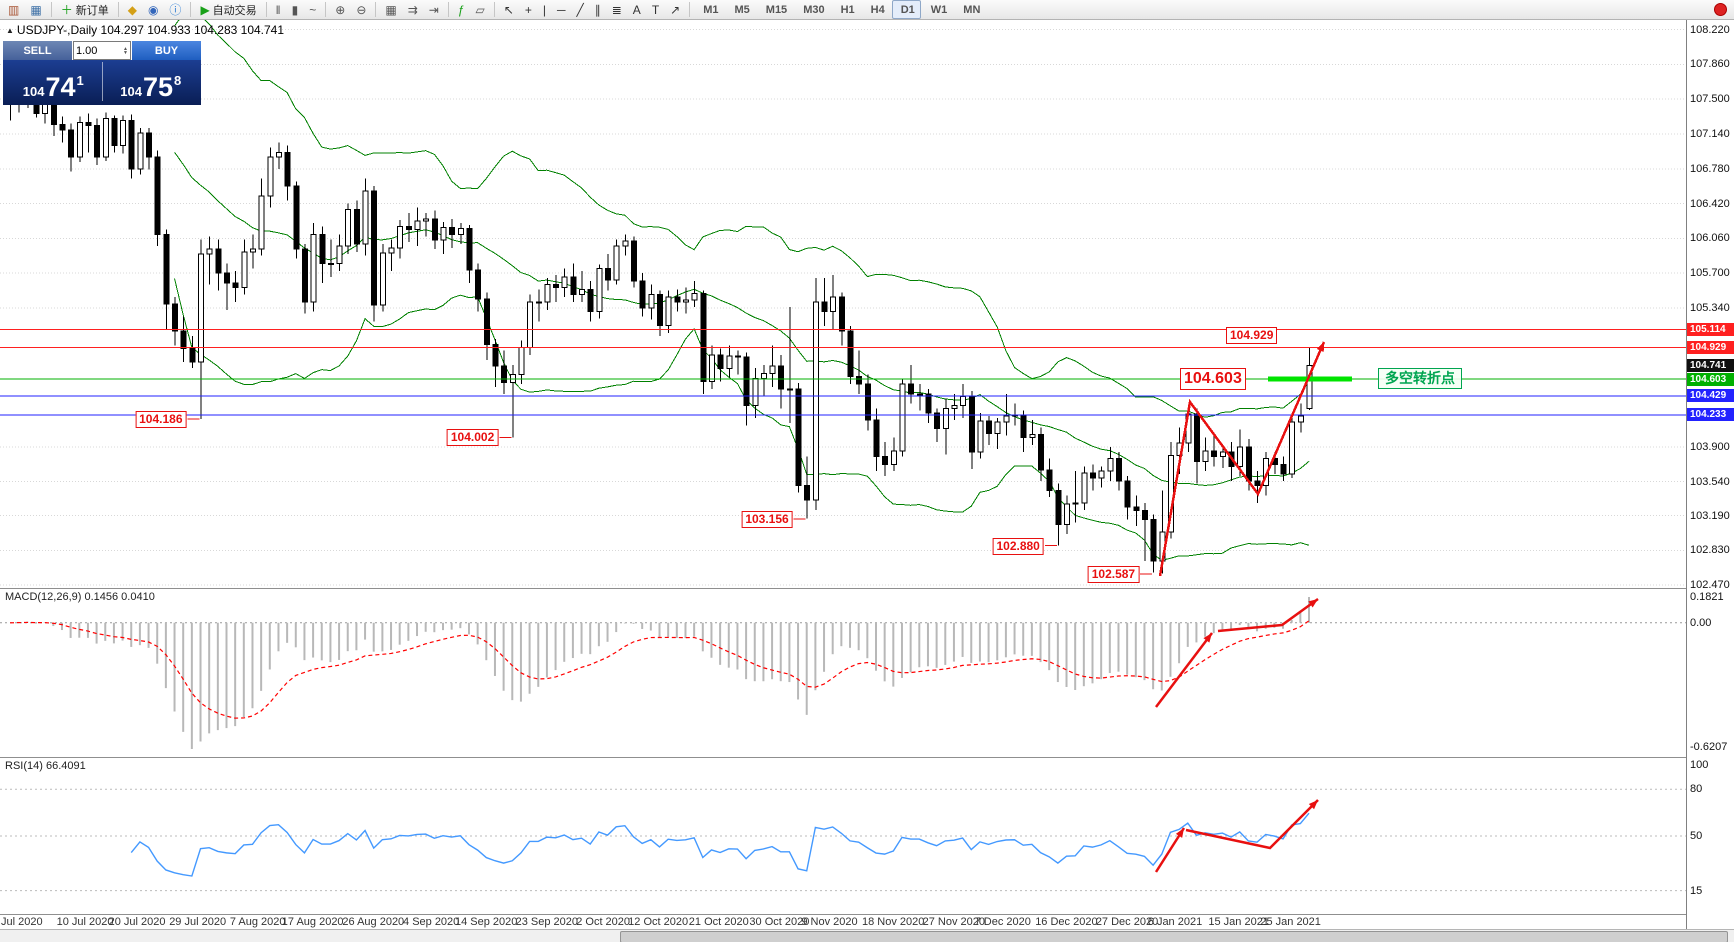 The image size is (1734, 942). What do you see at coordinates (1174, 936) in the screenshot?
I see `scrollbar-thumb` at bounding box center [1174, 936].